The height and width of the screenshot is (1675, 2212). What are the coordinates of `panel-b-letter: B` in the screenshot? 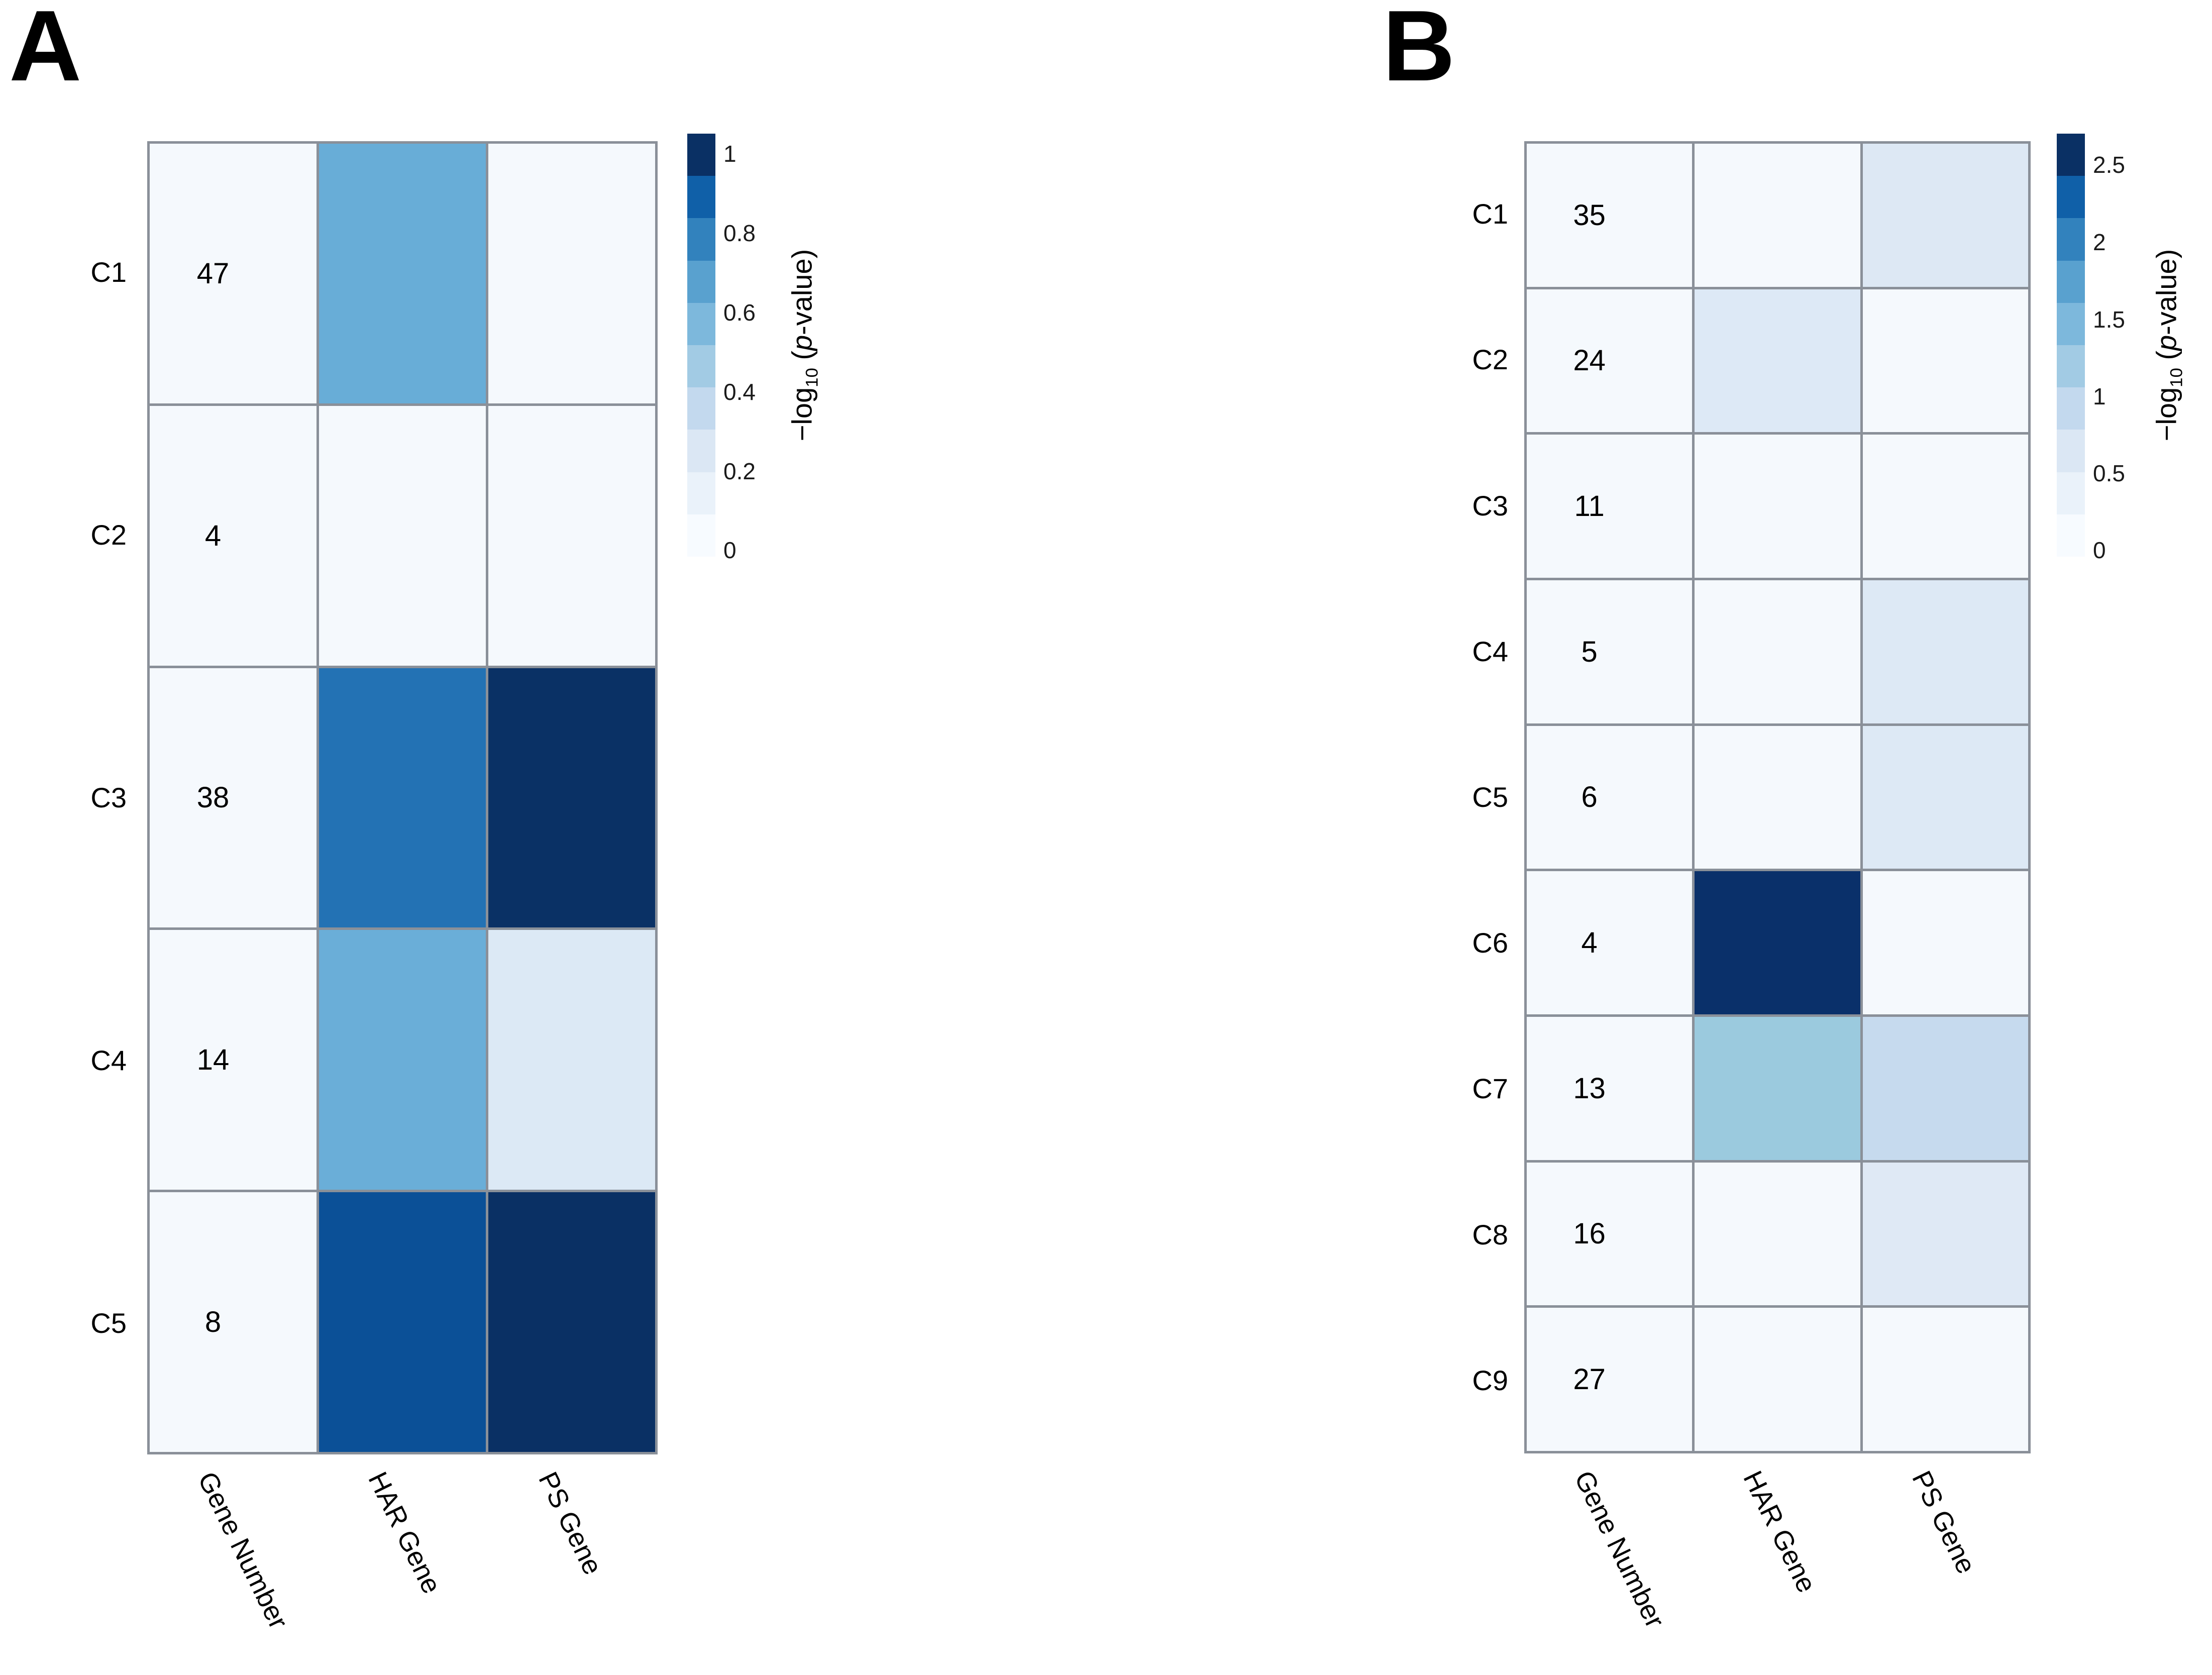 It's located at (1419, 51).